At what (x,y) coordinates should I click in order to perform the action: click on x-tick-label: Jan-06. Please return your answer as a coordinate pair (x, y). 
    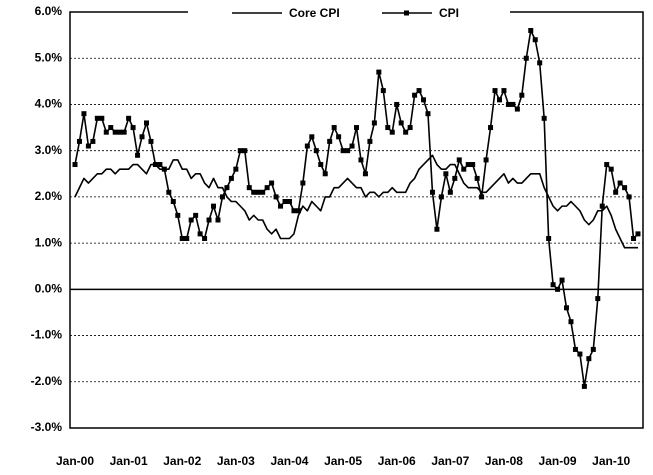
    Looking at the image, I should click on (397, 461).